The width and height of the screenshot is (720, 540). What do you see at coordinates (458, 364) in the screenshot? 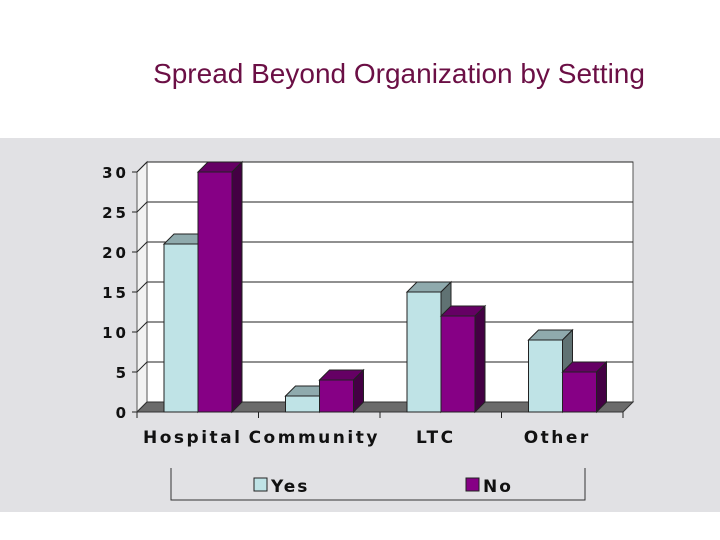
I see `bar-no-ltc` at bounding box center [458, 364].